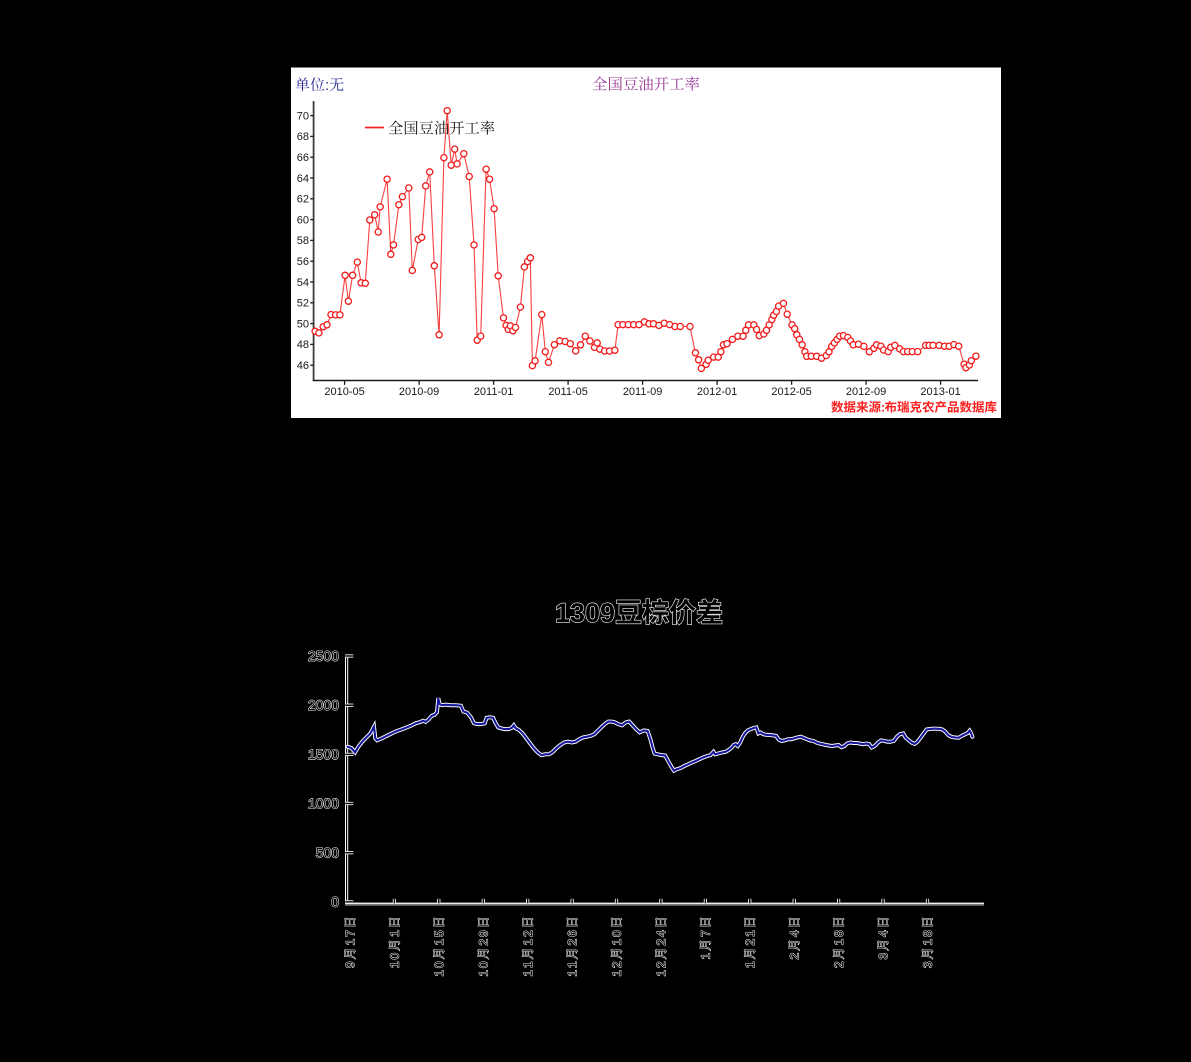 Image resolution: width=1191 pixels, height=1062 pixels. I want to click on svg-text: 2010-09, so click(419, 392).